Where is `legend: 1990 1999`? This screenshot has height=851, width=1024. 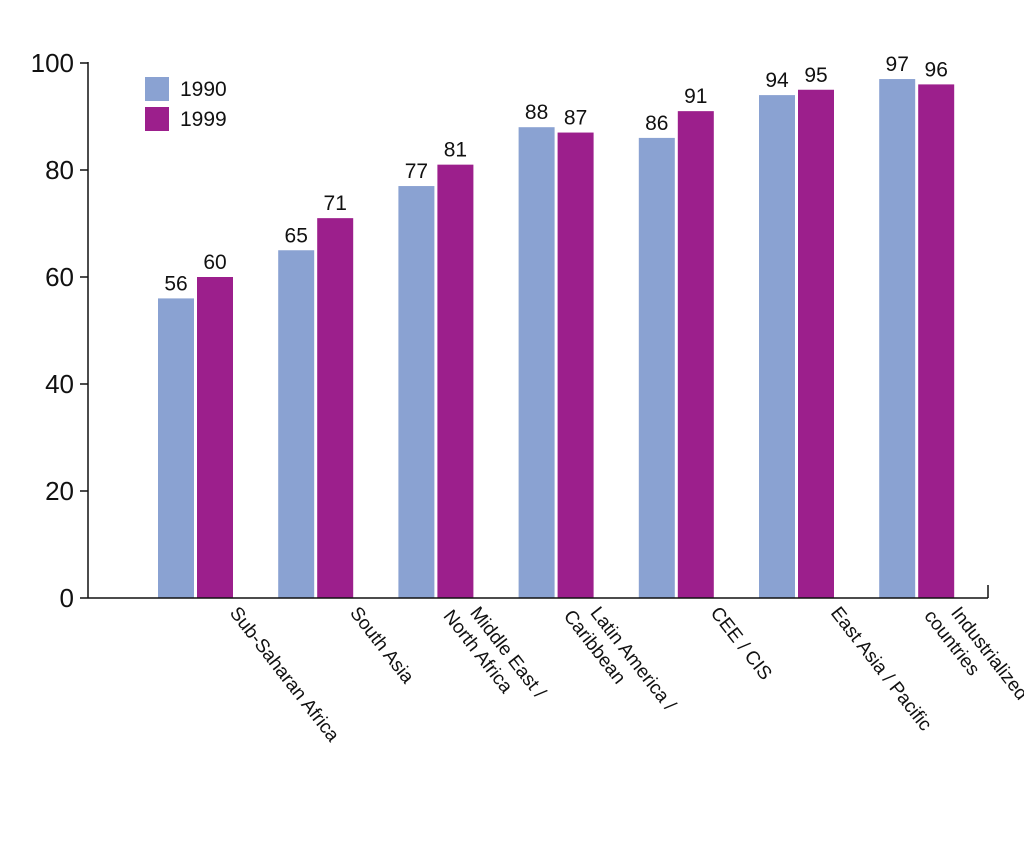 legend: 1990 1999 is located at coordinates (186, 104).